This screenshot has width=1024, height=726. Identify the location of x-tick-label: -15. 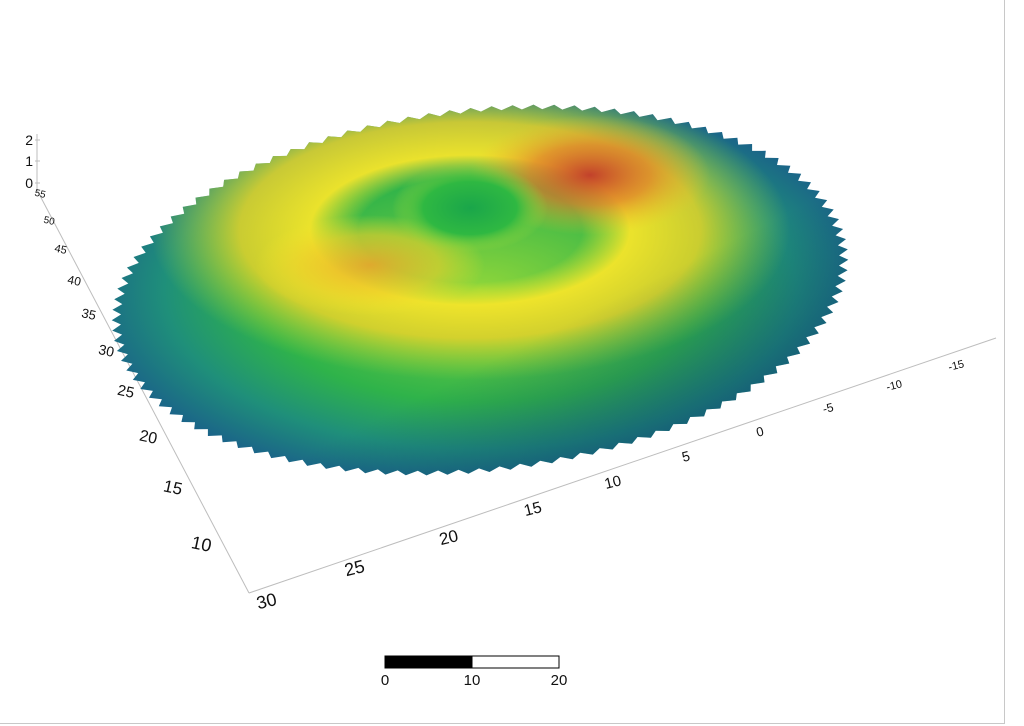
(956, 365).